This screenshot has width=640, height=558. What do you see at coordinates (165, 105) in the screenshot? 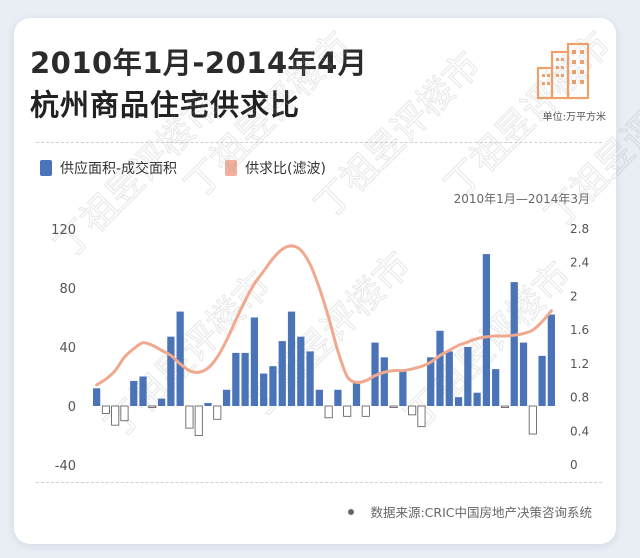
I see `title-line-2: 杭州商品住宅供求比` at bounding box center [165, 105].